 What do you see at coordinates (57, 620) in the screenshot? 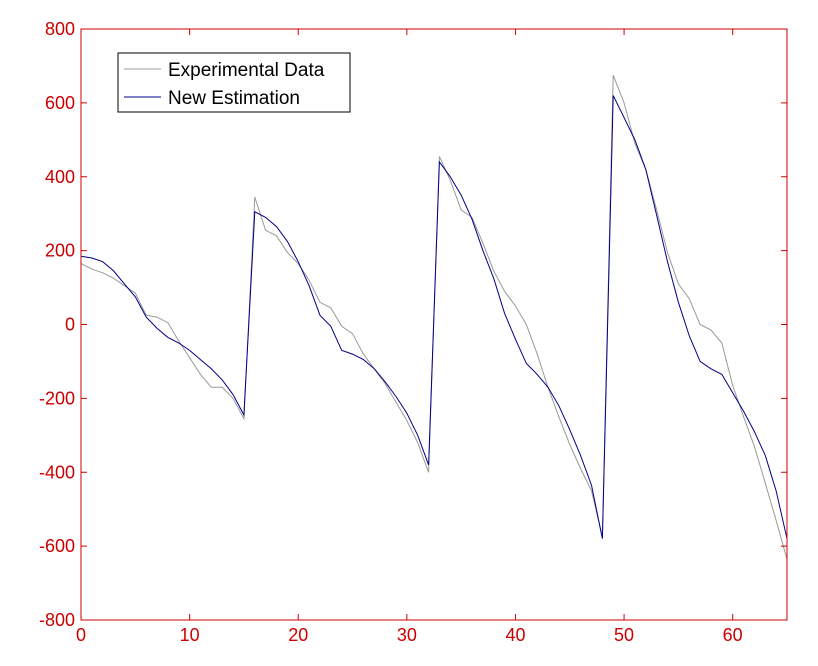
I see `y-tick-label: -800` at bounding box center [57, 620].